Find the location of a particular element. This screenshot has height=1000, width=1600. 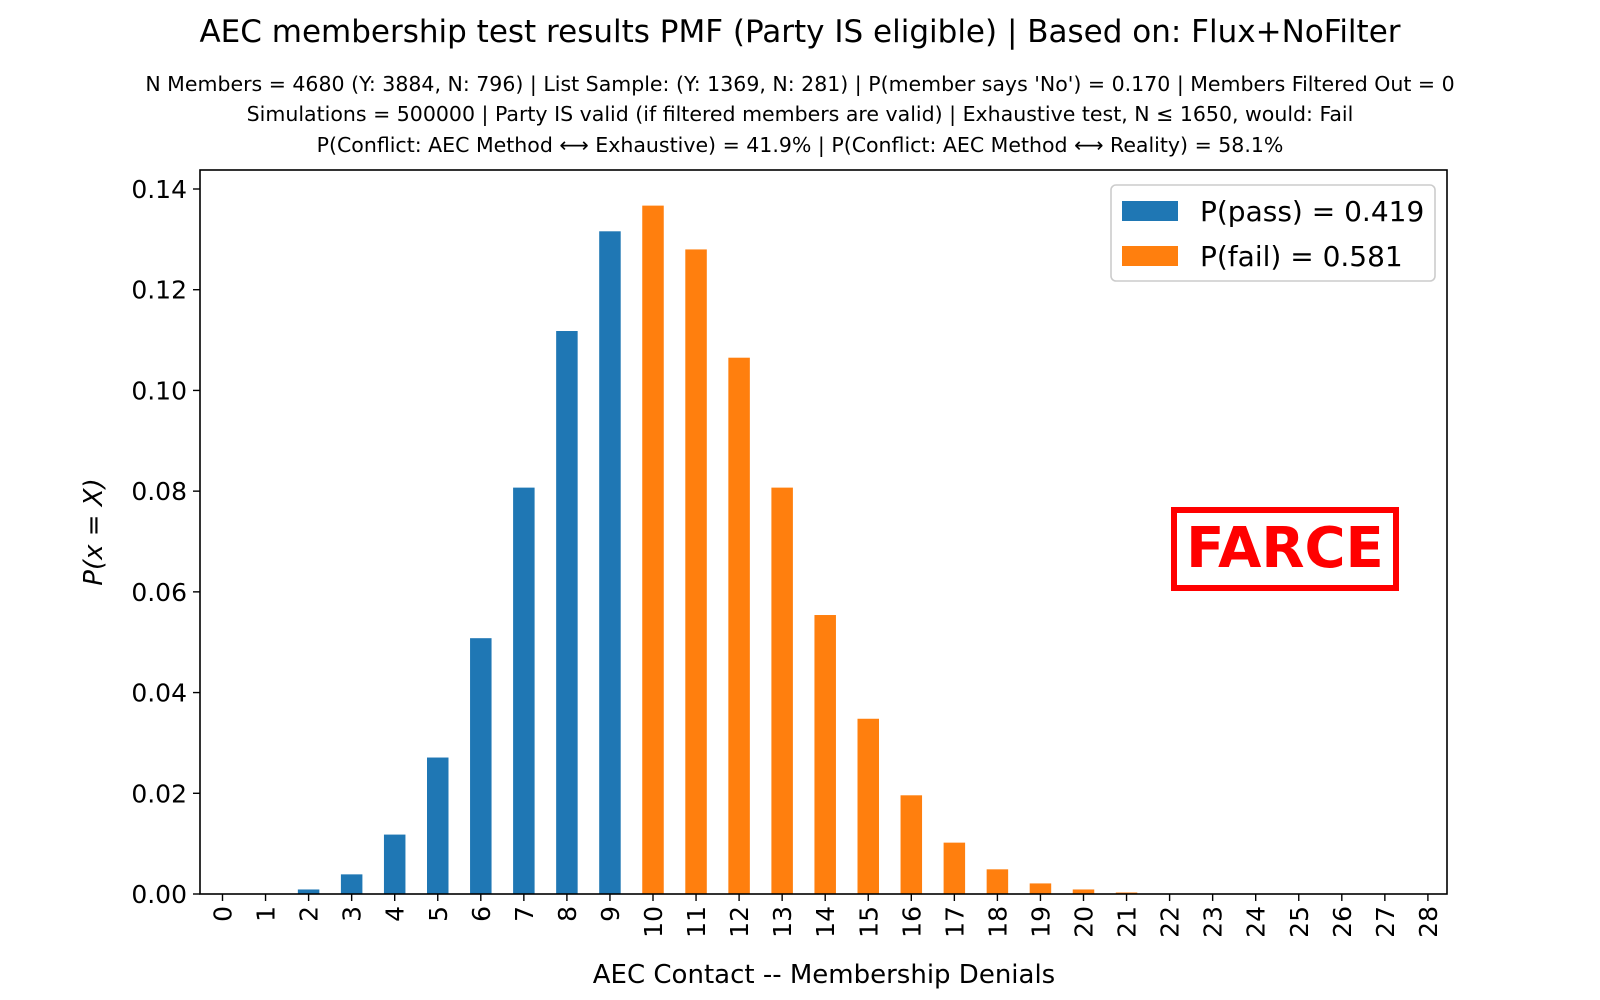

farce-stamp-border is located at coordinates (1285, 549).